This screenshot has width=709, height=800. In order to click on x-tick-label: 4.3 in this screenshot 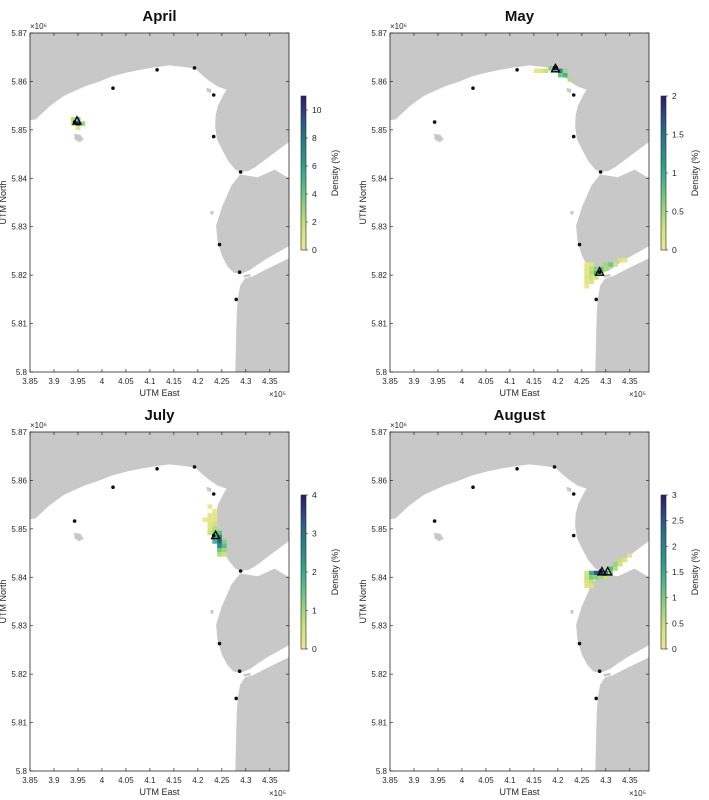, I will do `click(606, 780)`.